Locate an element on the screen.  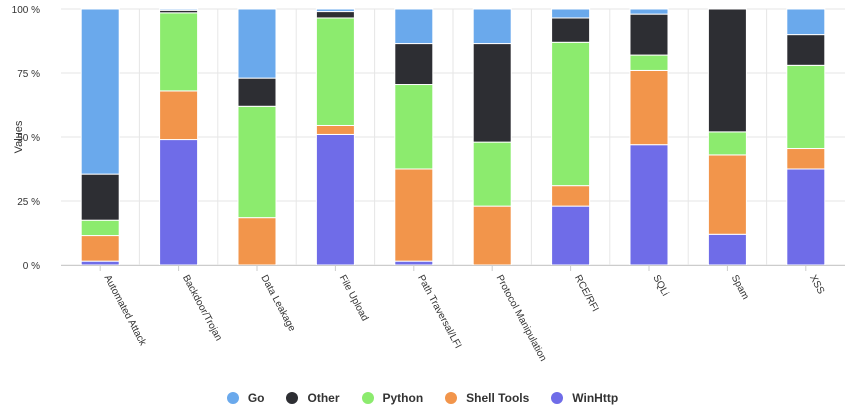
x-tick-label: Protocol Manipulation is located at coordinates (521, 318).